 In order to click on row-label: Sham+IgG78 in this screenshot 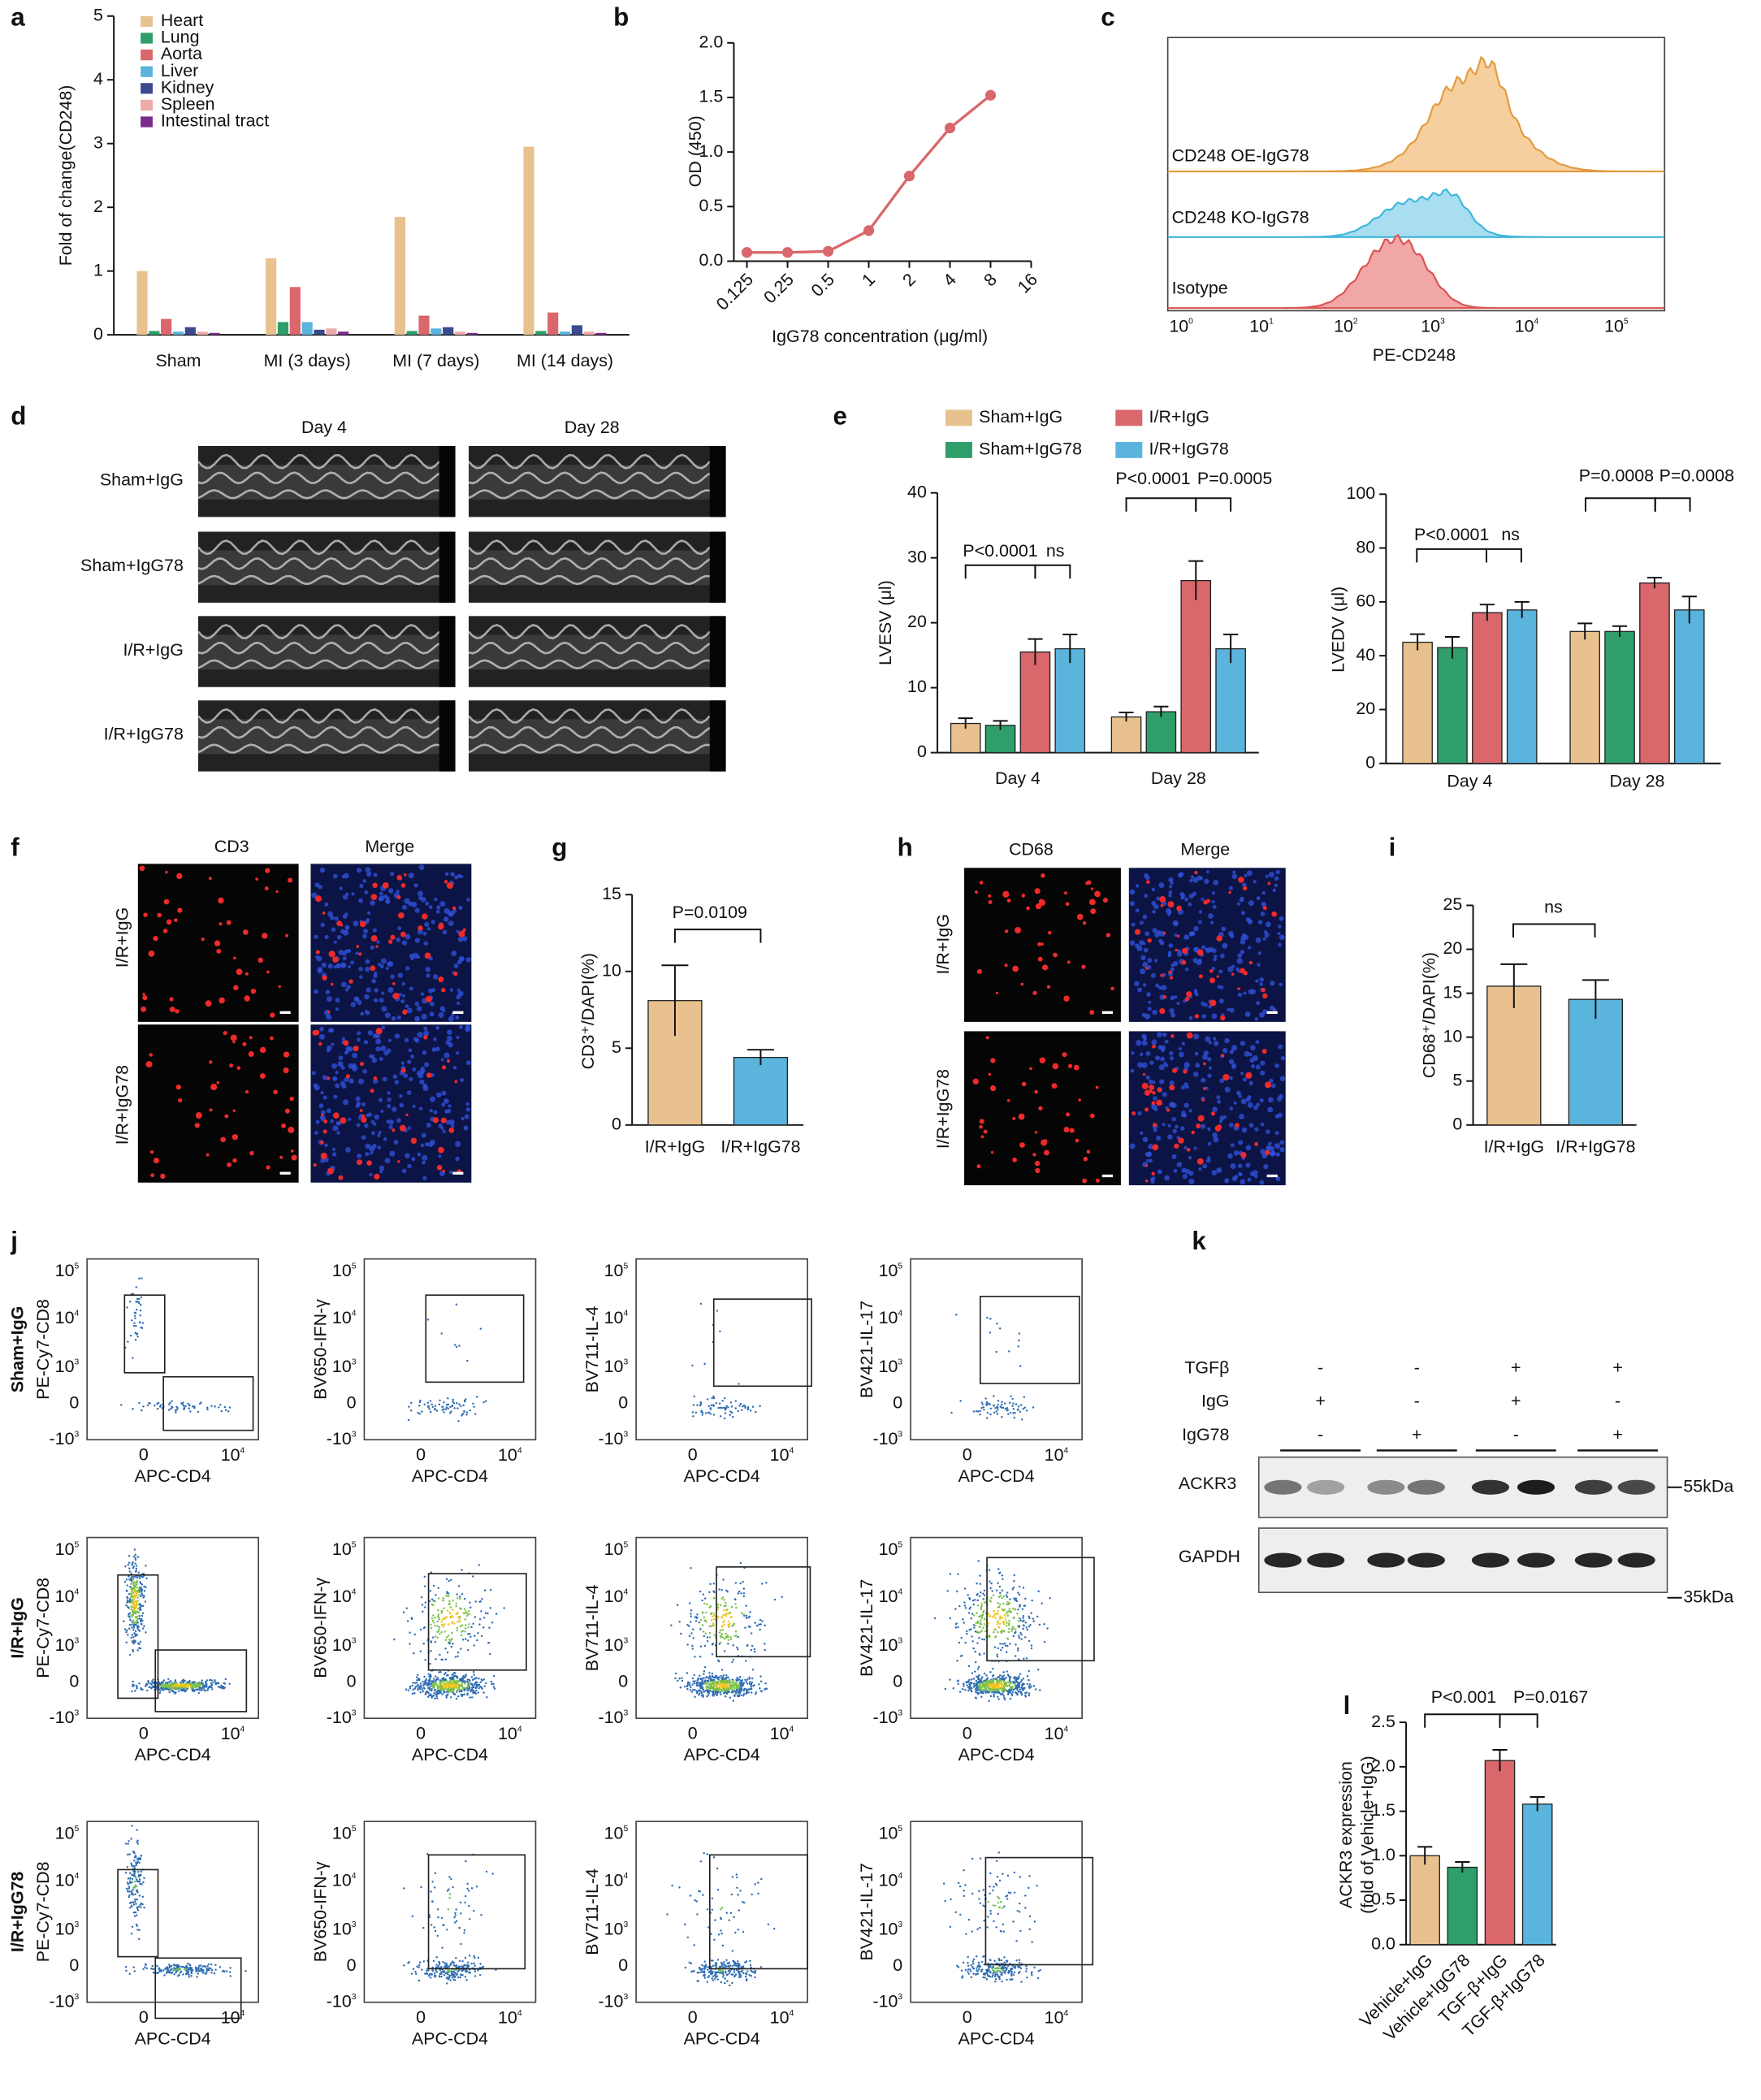, I will do `click(132, 566)`.